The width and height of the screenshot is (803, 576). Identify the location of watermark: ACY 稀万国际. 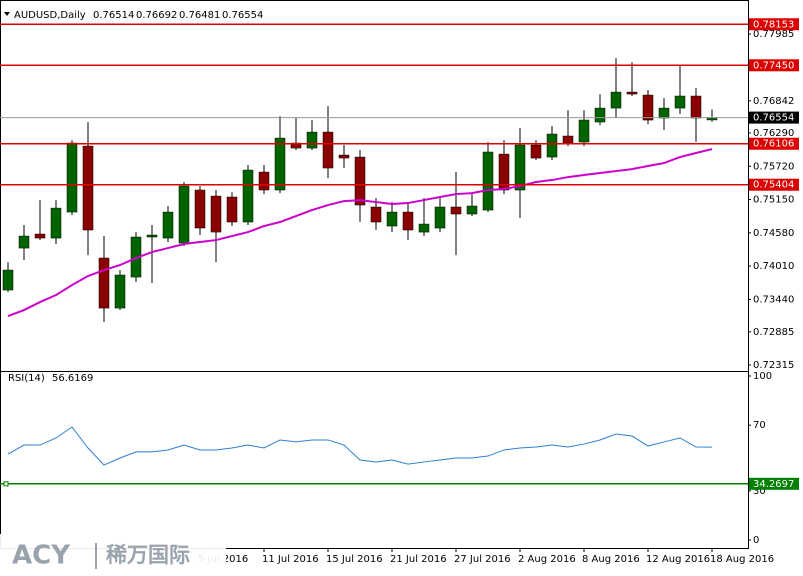
(113, 555).